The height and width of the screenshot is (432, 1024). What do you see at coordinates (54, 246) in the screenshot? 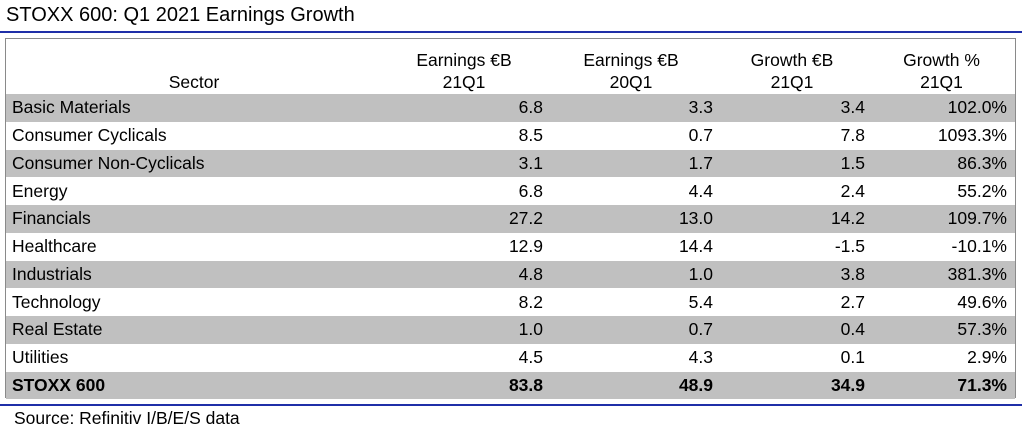
I see `sector-cell: Healthcare` at bounding box center [54, 246].